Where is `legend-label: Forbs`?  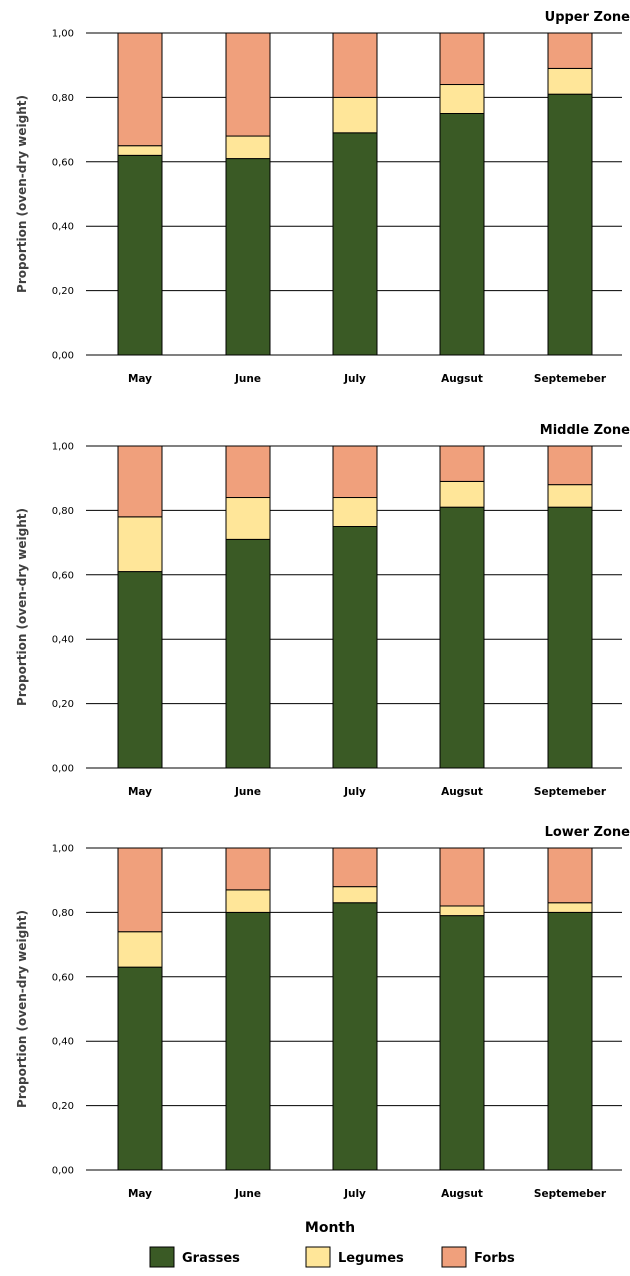 legend-label: Forbs is located at coordinates (494, 1258).